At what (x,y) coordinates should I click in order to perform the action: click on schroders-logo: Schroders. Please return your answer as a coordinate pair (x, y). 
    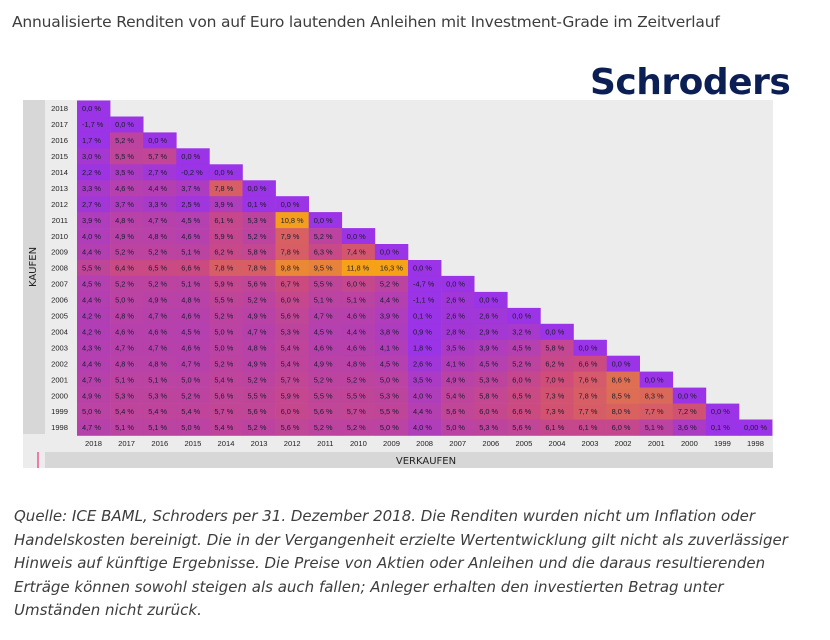
    Looking at the image, I should click on (690, 82).